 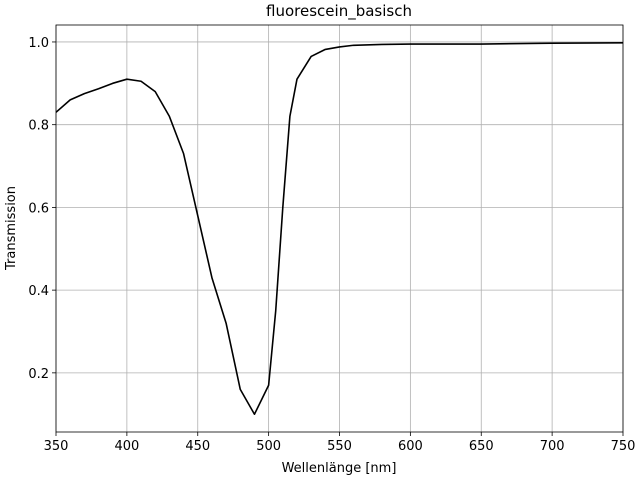 I want to click on x-tick-label: 400, so click(x=126, y=446).